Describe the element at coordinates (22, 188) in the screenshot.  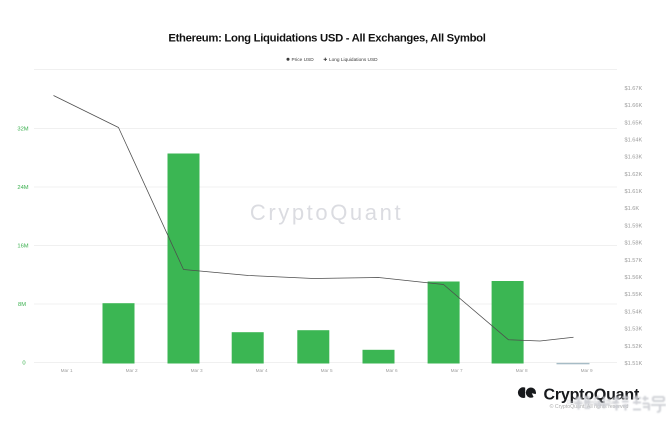
I see `svg-text: 24M` at that location.